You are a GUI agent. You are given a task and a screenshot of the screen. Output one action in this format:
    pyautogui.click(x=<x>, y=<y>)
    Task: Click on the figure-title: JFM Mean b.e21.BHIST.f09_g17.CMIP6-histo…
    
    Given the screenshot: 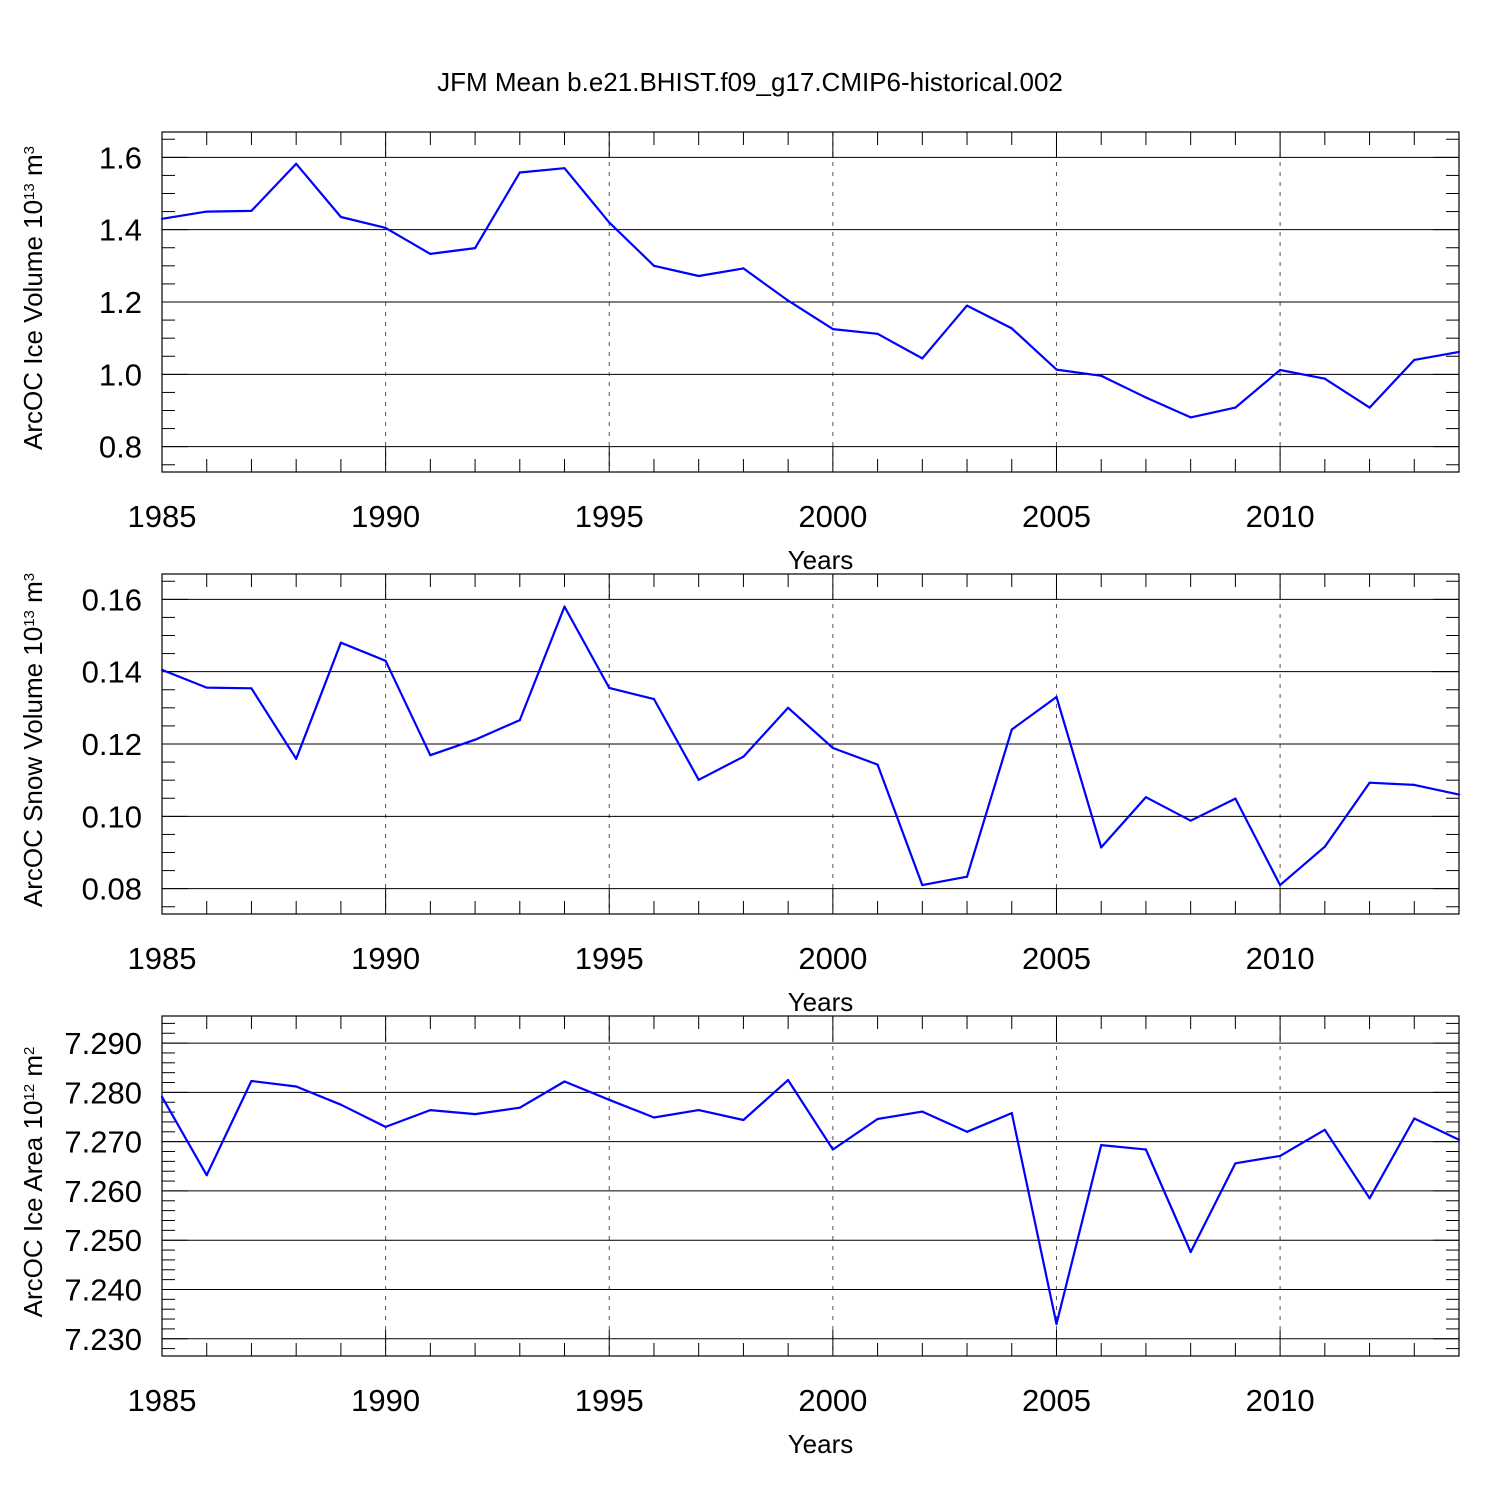 What is the action you would take?
    pyautogui.click(x=750, y=82)
    